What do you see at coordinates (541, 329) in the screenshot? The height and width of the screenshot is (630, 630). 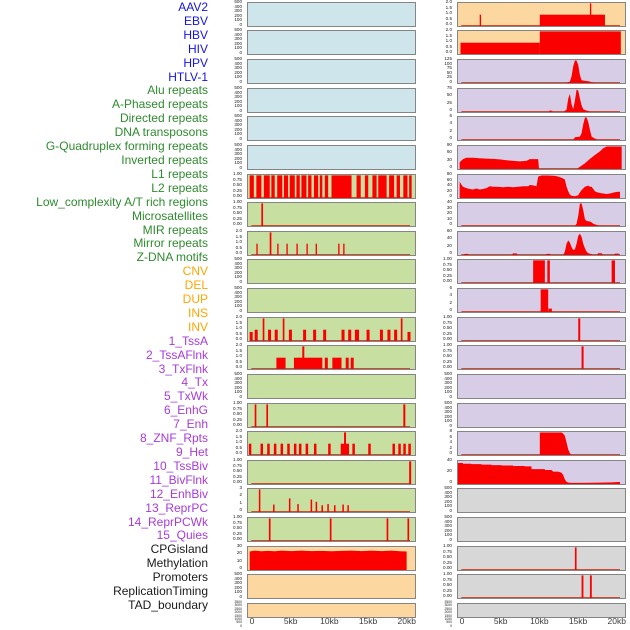 I see `track-plot-10-tssbiv` at bounding box center [541, 329].